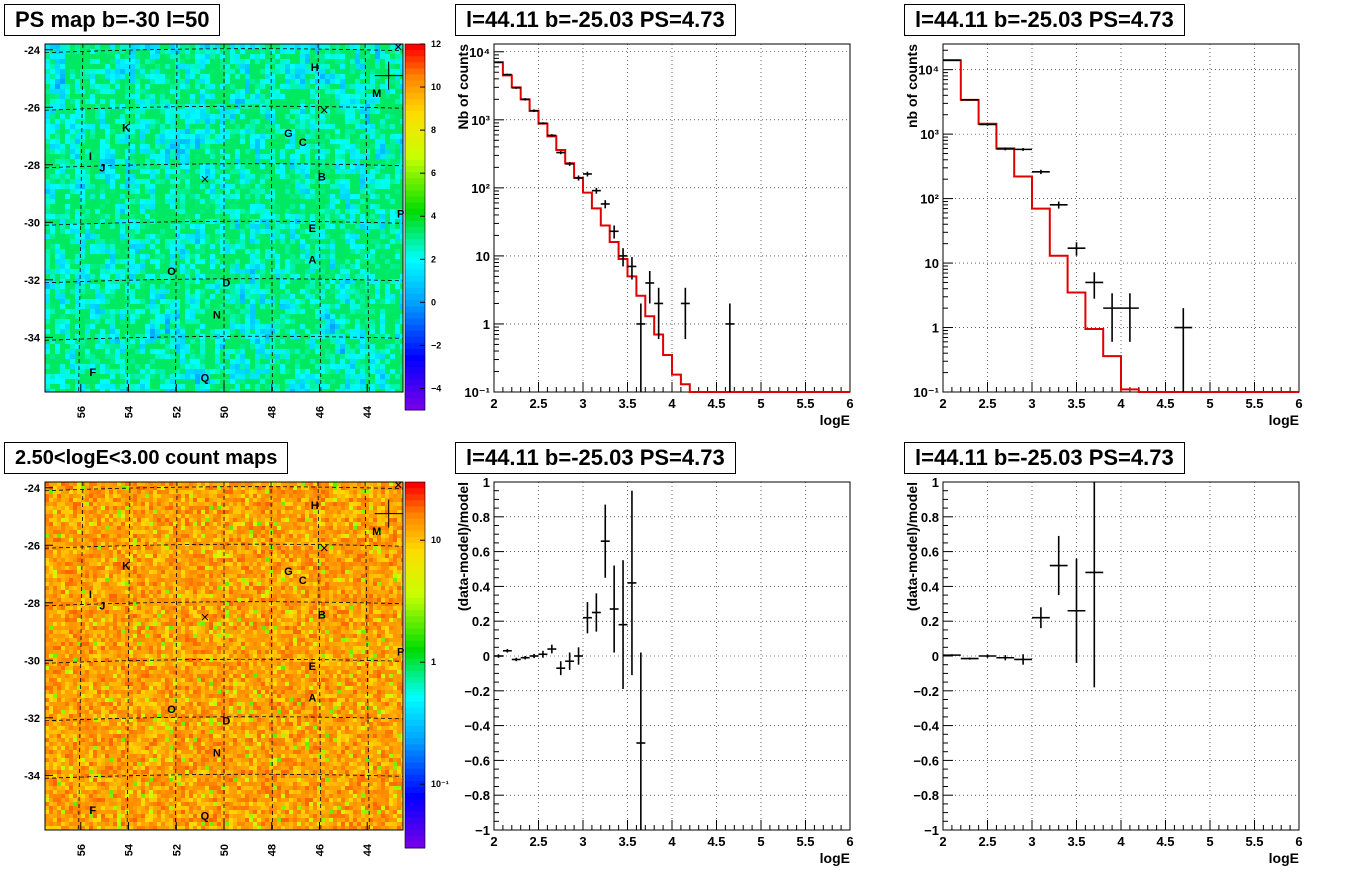  Describe the element at coordinates (90, 157) in the screenshot. I see `source-label-I: I` at that location.